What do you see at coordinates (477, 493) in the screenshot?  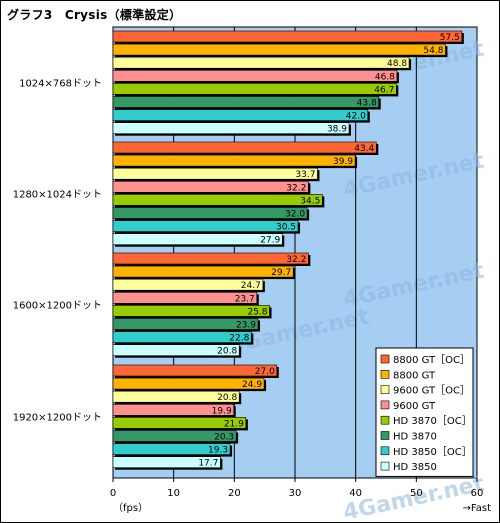 I see `x-tick-label: 60` at bounding box center [477, 493].